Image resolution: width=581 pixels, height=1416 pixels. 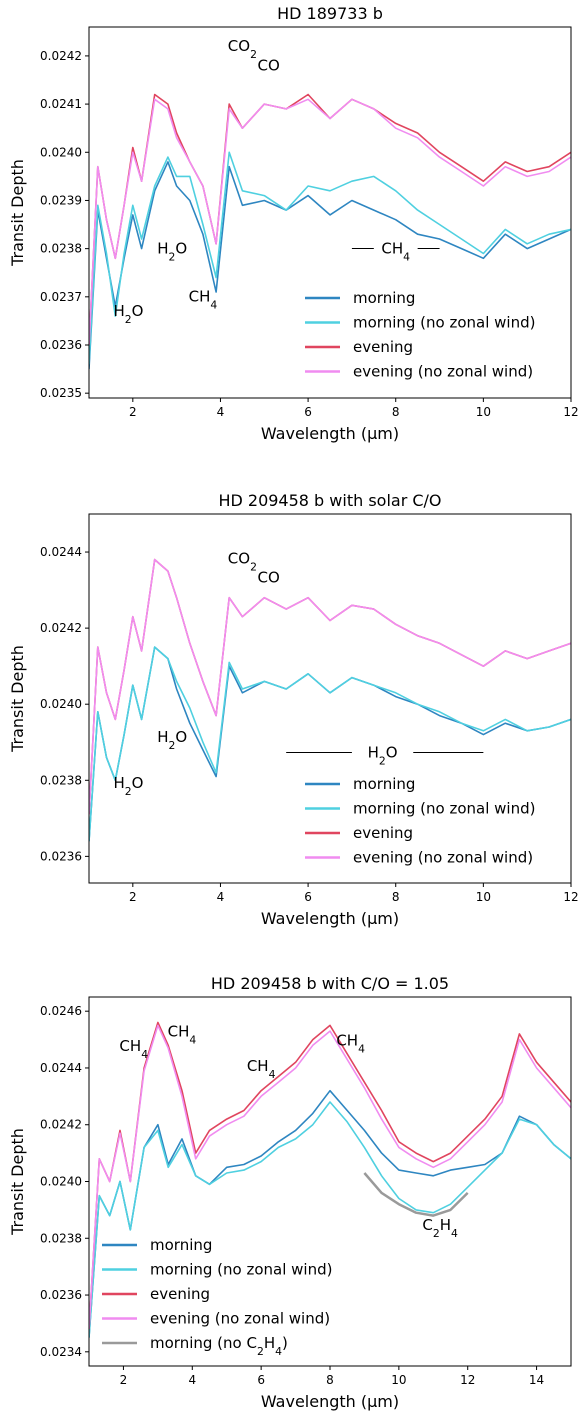 What do you see at coordinates (61, 104) in the screenshot?
I see `y-tick-label: 0.0241` at bounding box center [61, 104].